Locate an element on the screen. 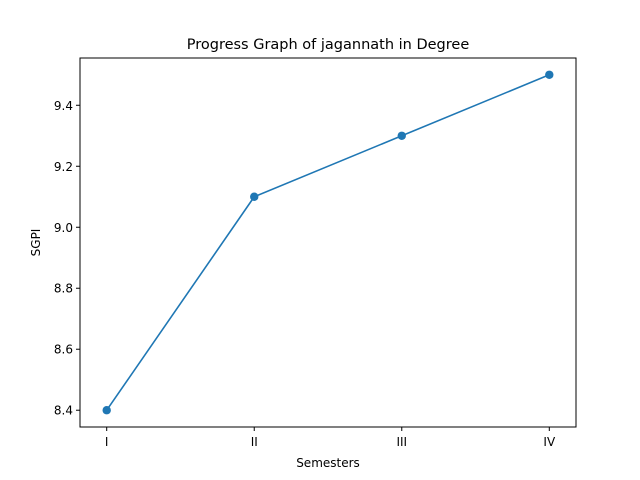  x-tick-label: IV is located at coordinates (549, 442).